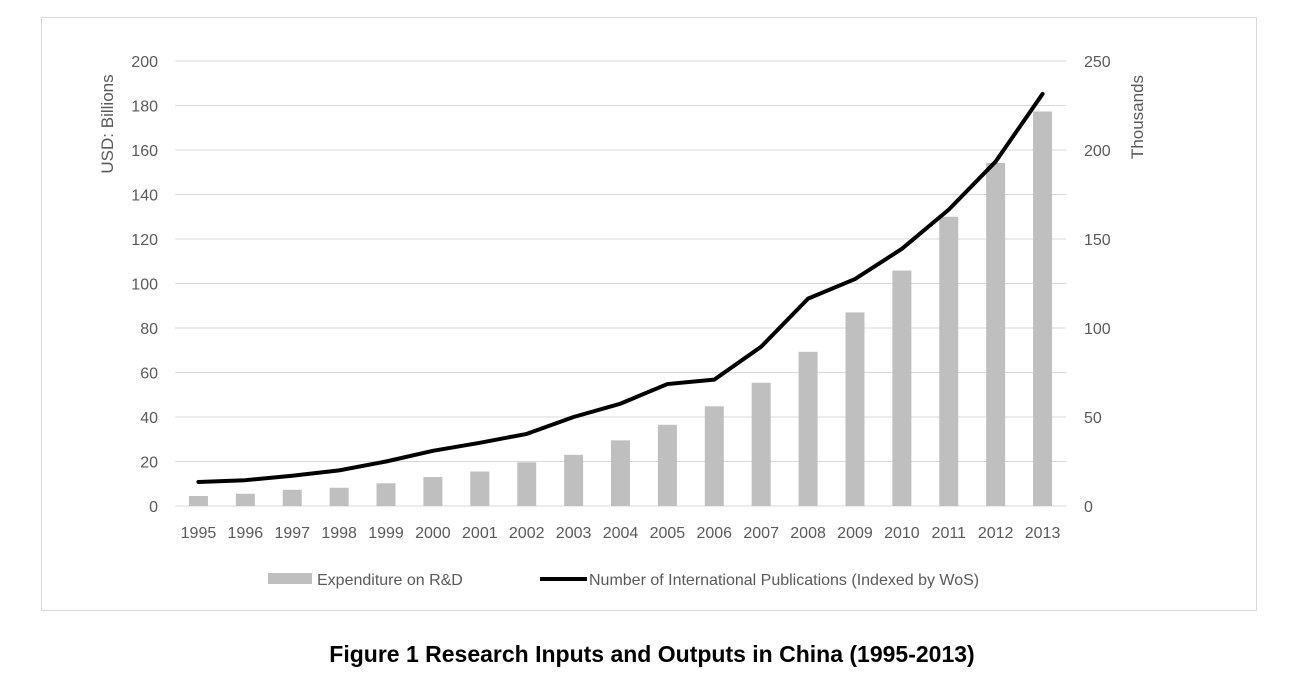 This screenshot has width=1304, height=690. What do you see at coordinates (149, 418) in the screenshot?
I see `y-tick-label: 40` at bounding box center [149, 418].